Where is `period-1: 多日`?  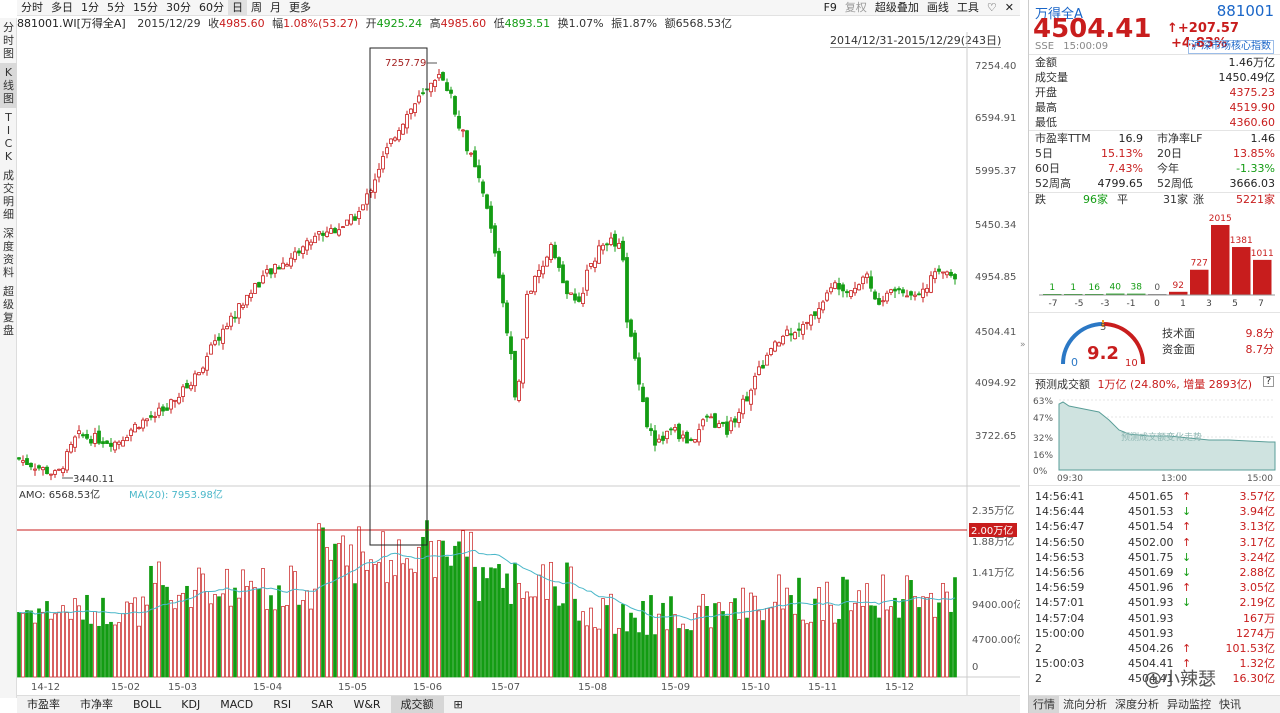
period-1: 多日 is located at coordinates (62, 7).